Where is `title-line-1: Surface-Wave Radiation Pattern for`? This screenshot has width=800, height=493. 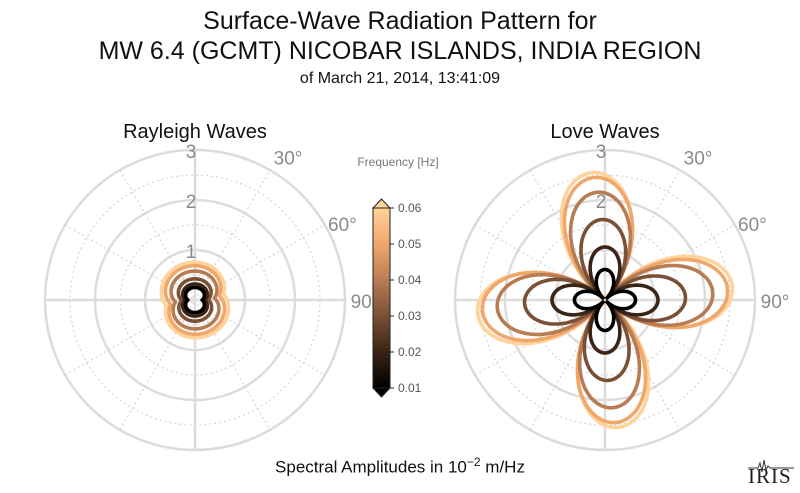
title-line-1: Surface-Wave Radiation Pattern for is located at coordinates (400, 21).